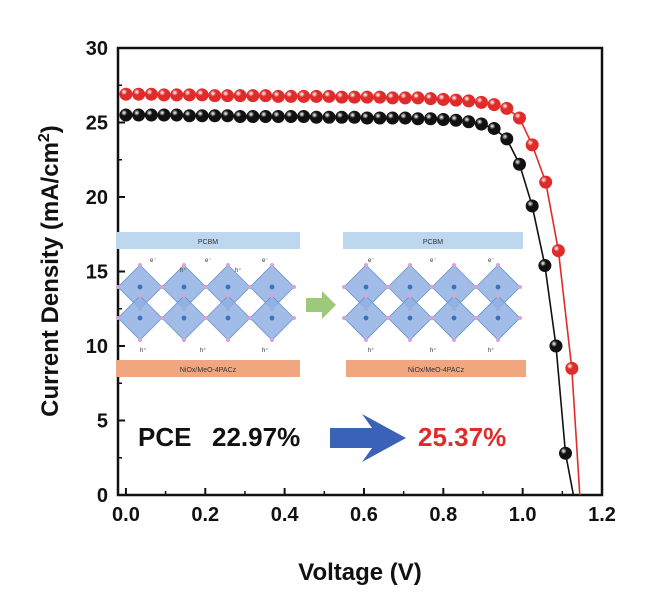 Image resolution: width=650 pixels, height=608 pixels. Describe the element at coordinates (523, 515) in the screenshot. I see `x-tick-label: 1.0` at that location.